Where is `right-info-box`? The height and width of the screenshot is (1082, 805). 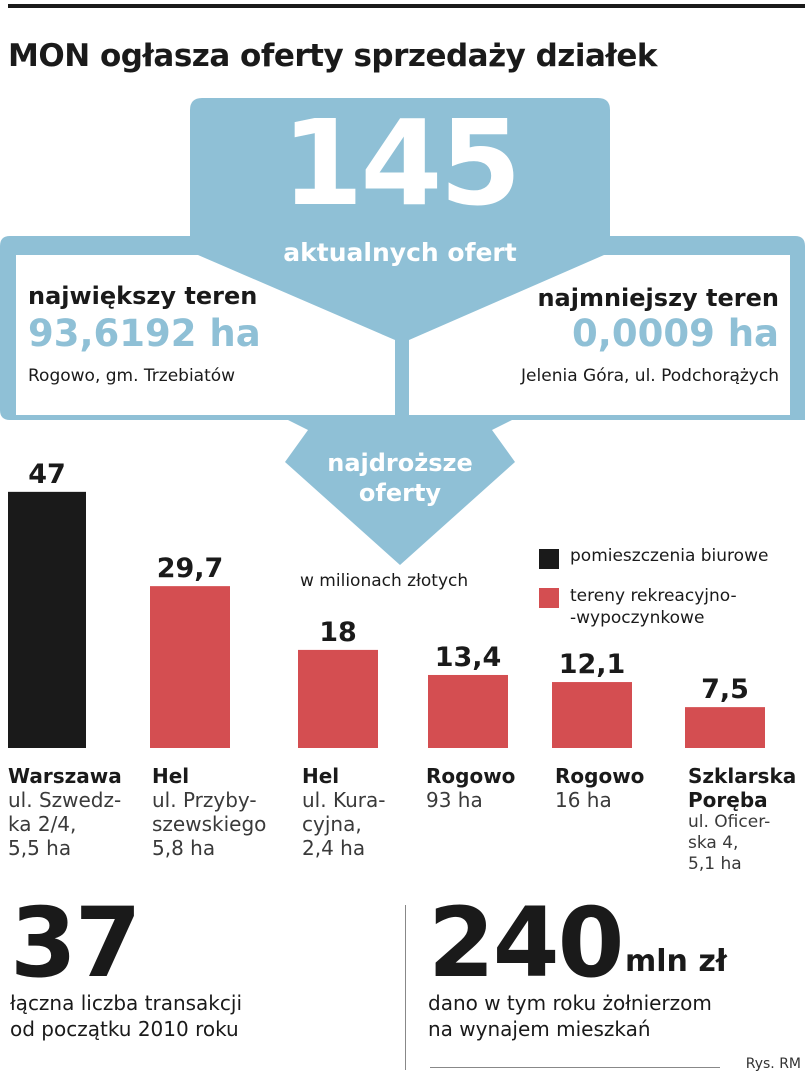 right-info-box is located at coordinates (599, 335).